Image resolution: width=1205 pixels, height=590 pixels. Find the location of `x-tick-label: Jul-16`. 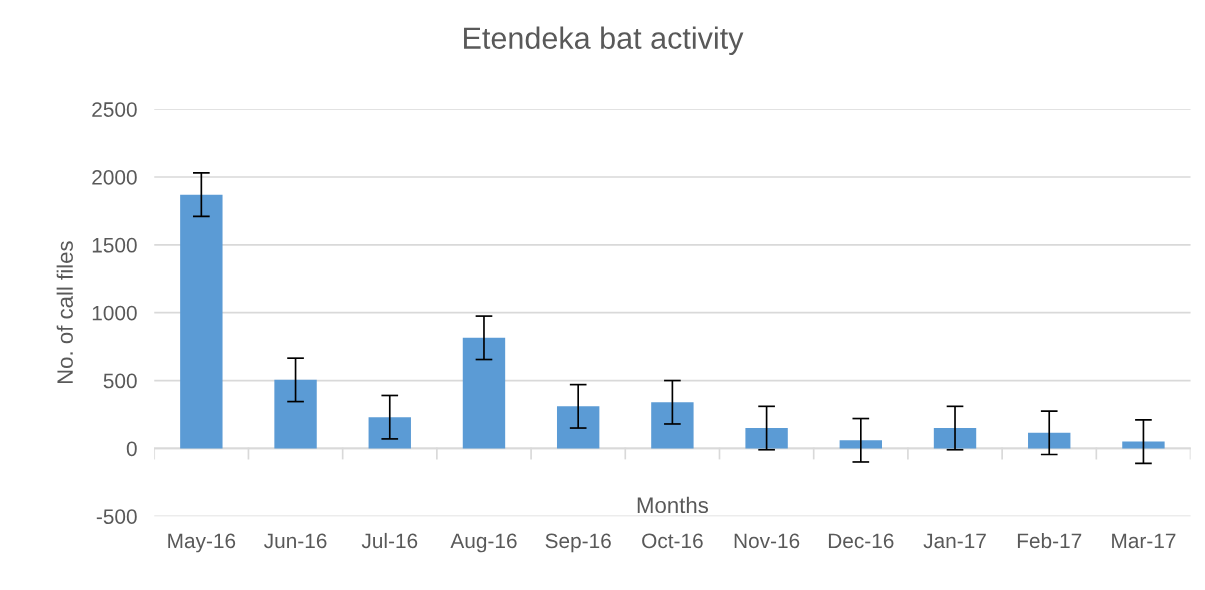

x-tick-label: Jul-16 is located at coordinates (389, 540).